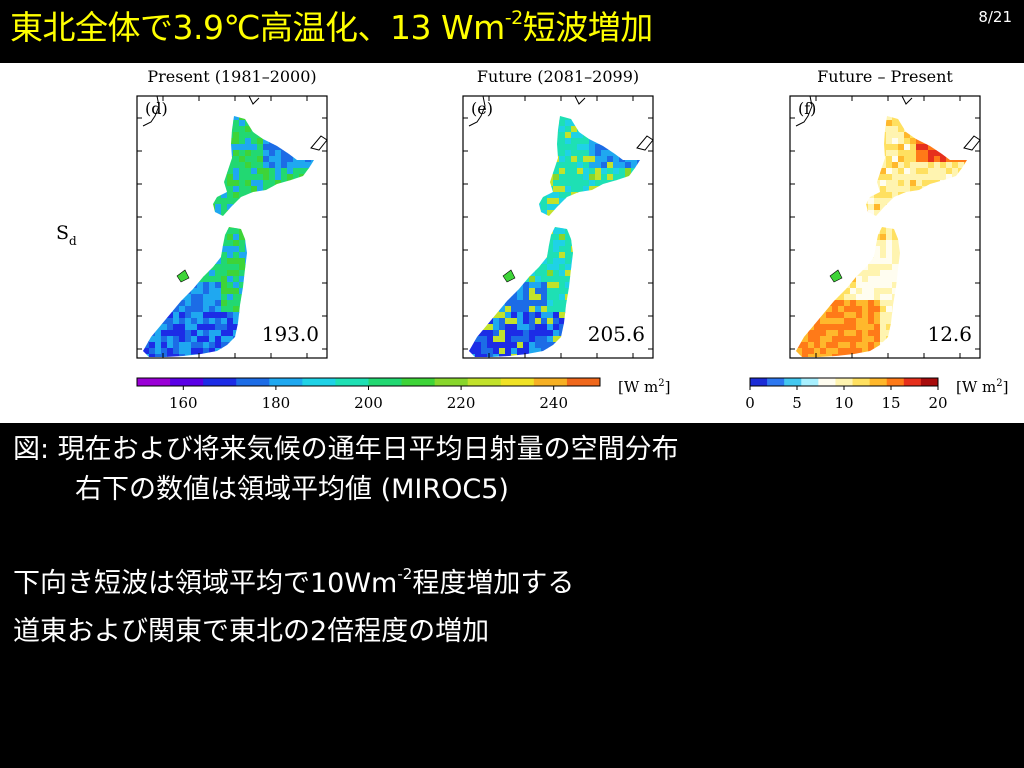 The image size is (1024, 768). Describe the element at coordinates (346, 449) in the screenshot. I see `caption-line-1: 図: 現在および将来気候の通年日平均日射量の空間分布` at that location.